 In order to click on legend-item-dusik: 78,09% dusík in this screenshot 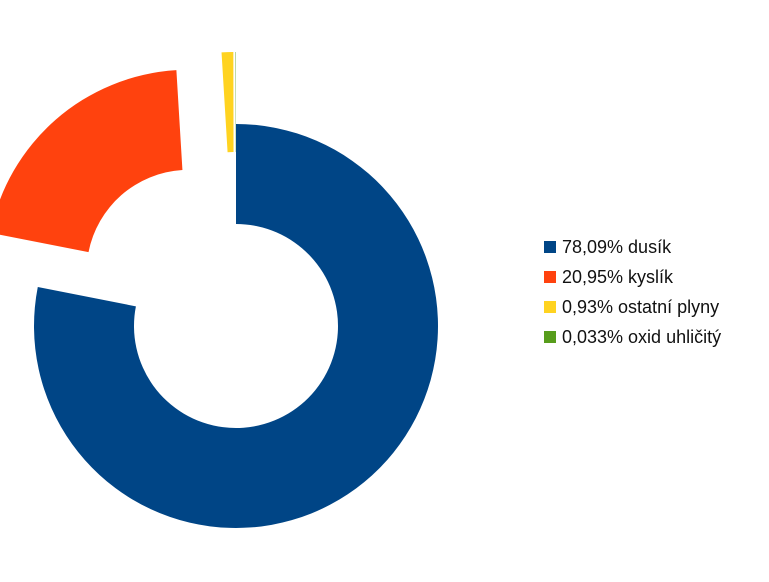, I will do `click(632, 247)`.